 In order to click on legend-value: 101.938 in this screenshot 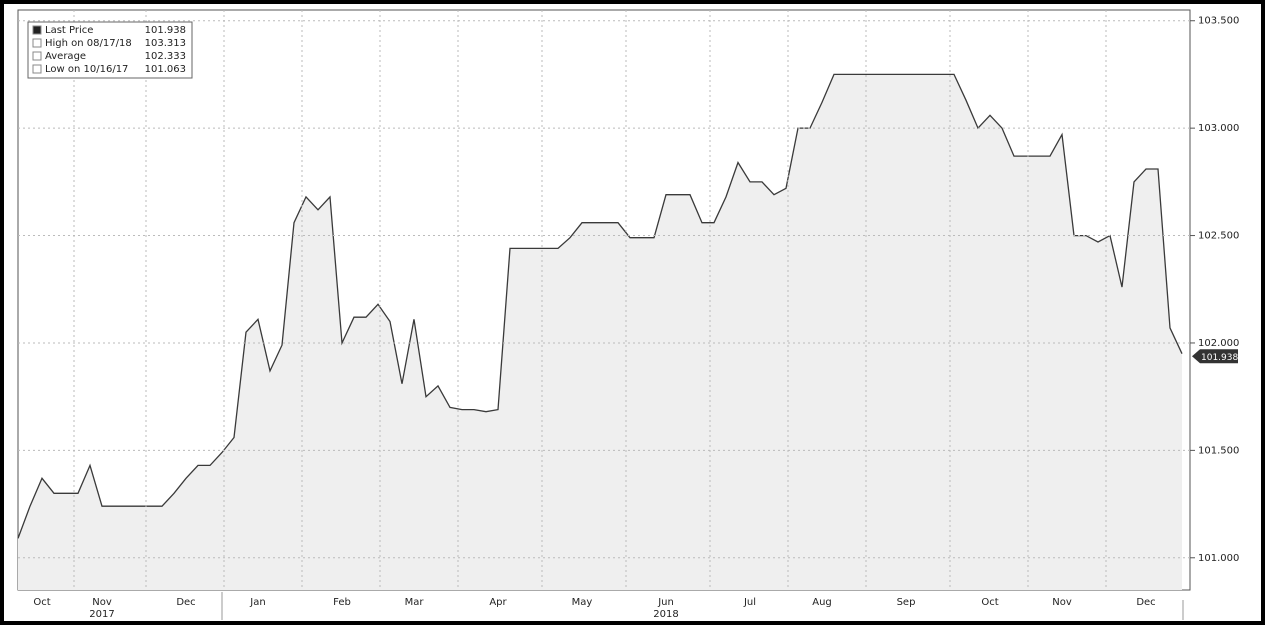, I will do `click(165, 30)`.